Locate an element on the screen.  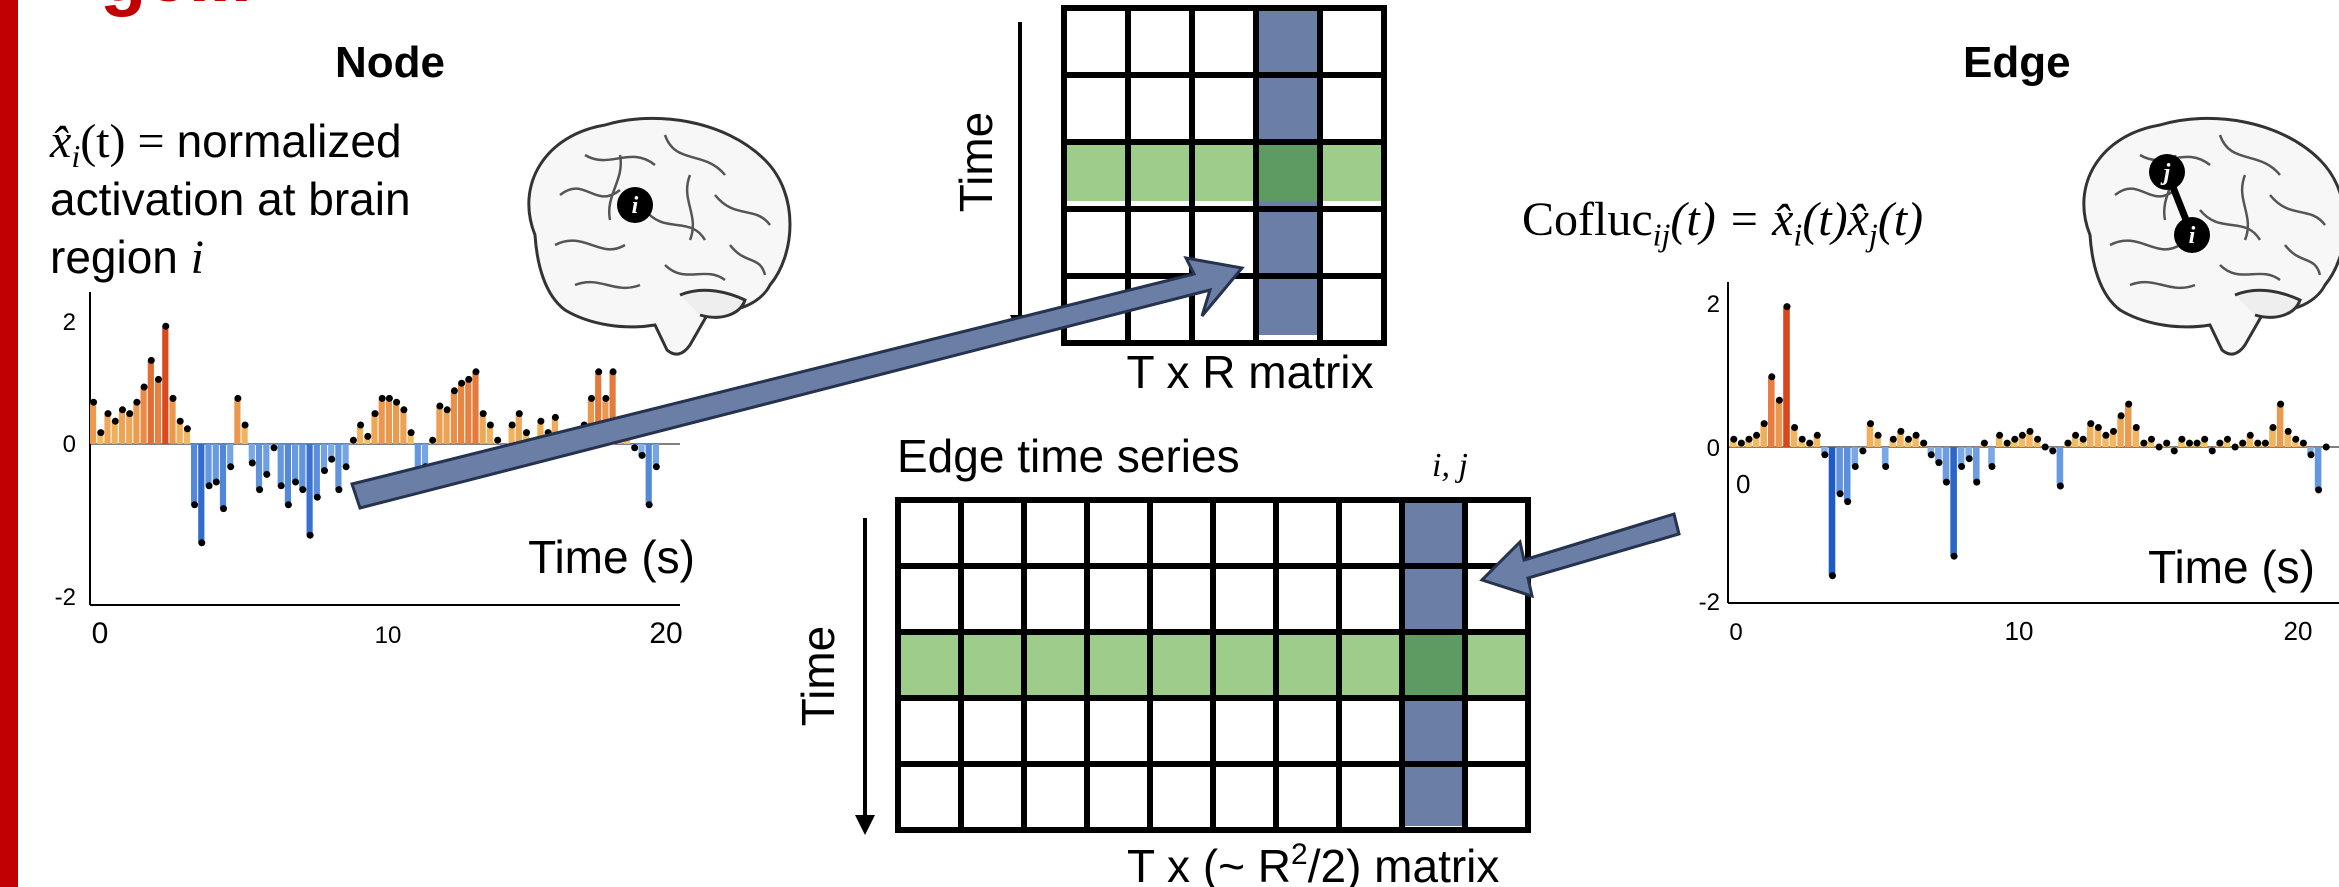
edge-matrix-title: Edge time series is located at coordinates (1068, 456).